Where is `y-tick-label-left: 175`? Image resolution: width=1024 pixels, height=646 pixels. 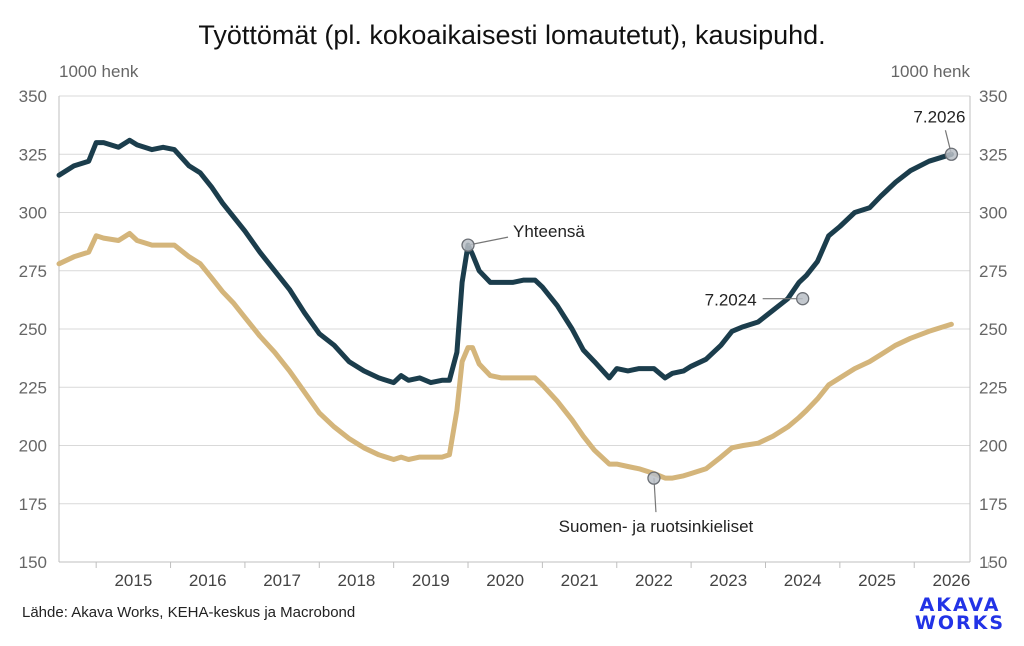 y-tick-label-left: 175 is located at coordinates (33, 504).